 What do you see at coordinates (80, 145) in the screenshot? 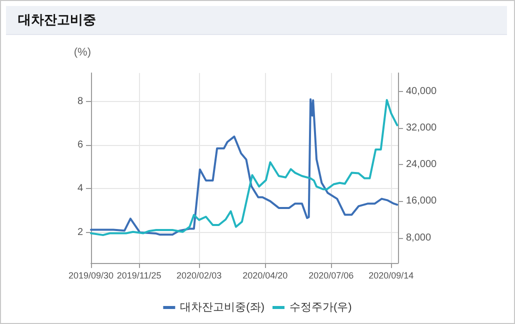
I see `y-tick-label: 6` at bounding box center [80, 145].